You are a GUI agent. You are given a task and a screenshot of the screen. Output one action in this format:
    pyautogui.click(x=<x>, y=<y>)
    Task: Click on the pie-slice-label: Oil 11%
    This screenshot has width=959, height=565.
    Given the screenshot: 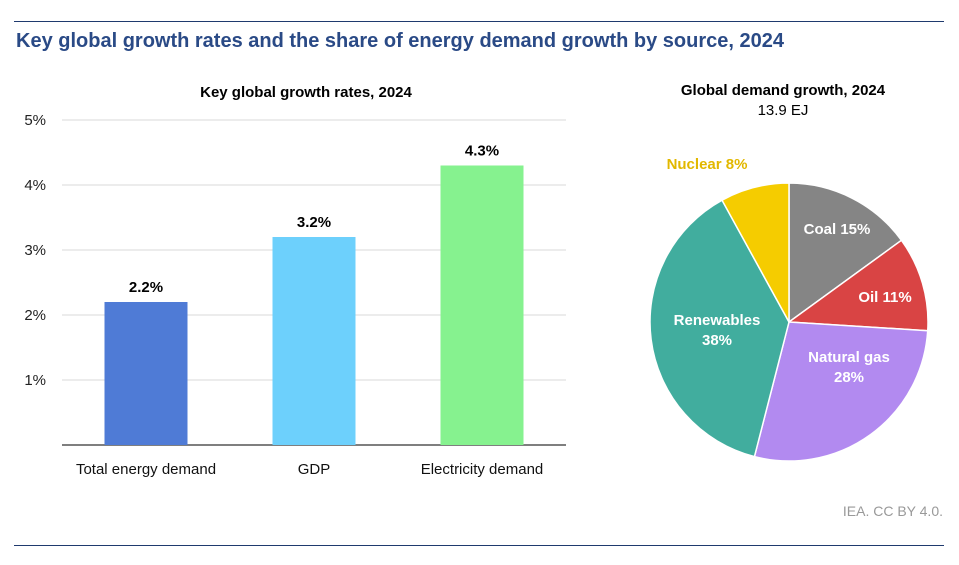 What is the action you would take?
    pyautogui.click(x=884, y=297)
    